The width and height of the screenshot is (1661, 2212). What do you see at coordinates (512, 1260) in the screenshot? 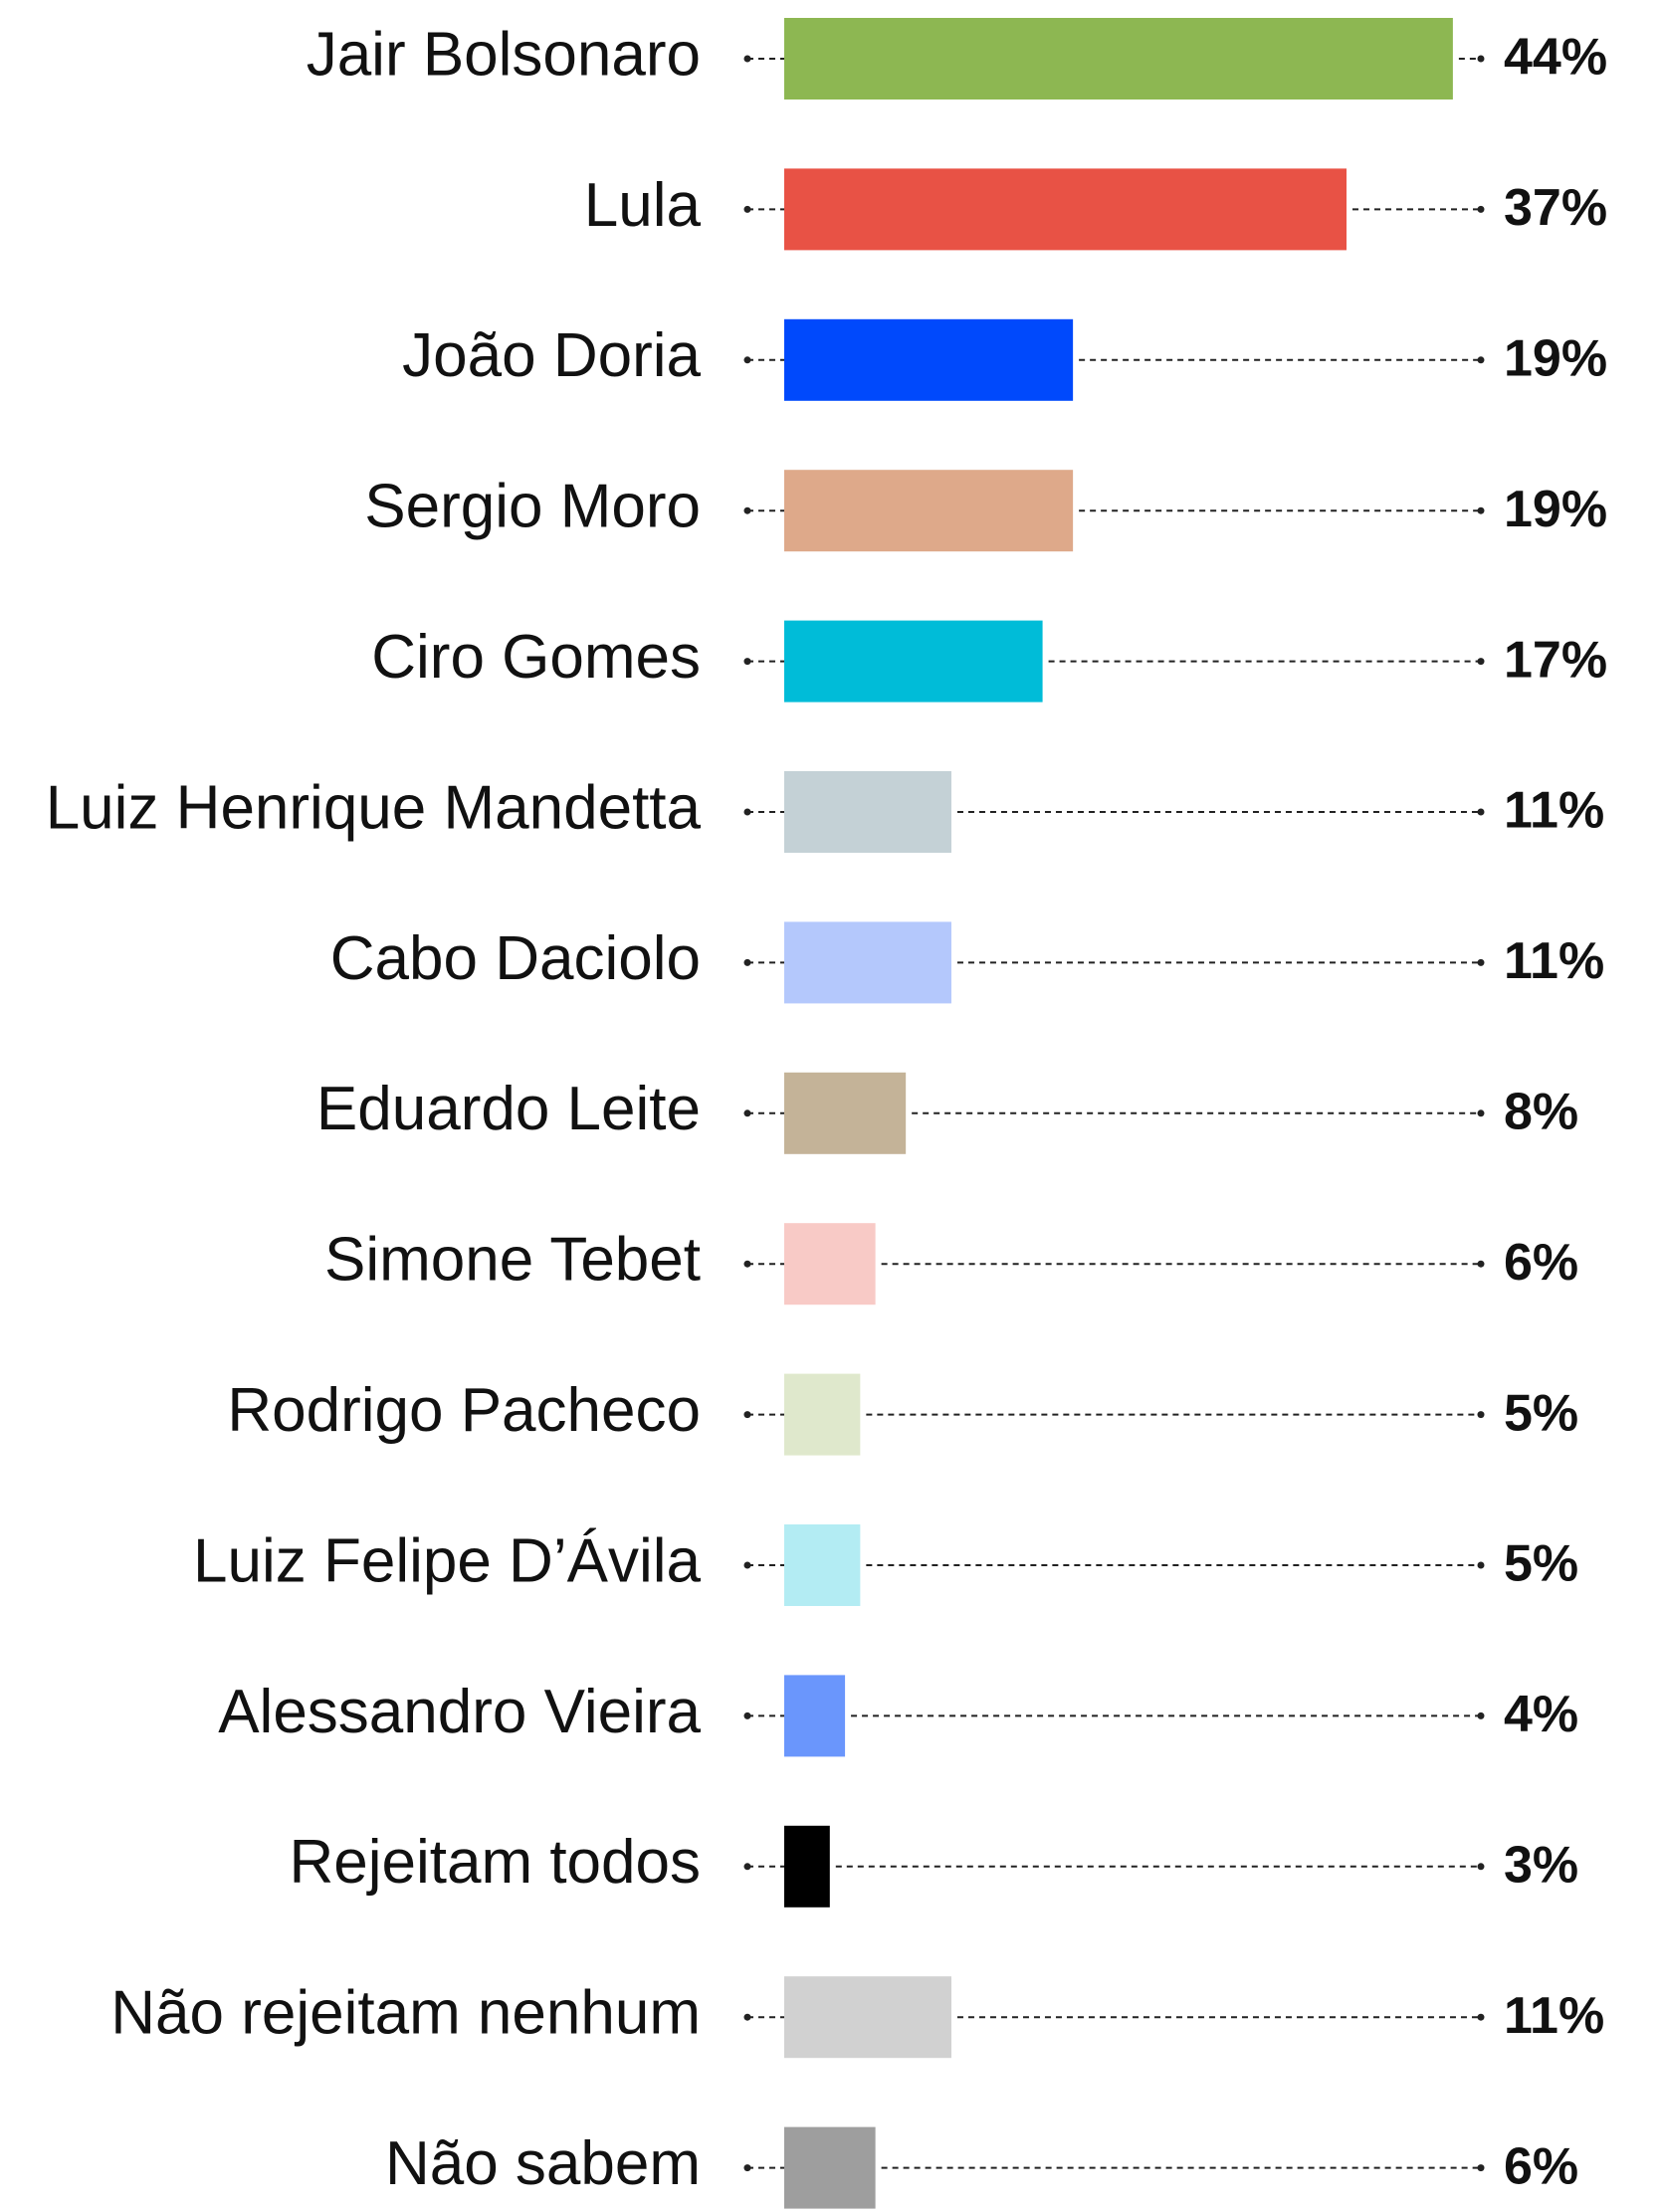
I see `category-label: Simone Tebet` at bounding box center [512, 1260].